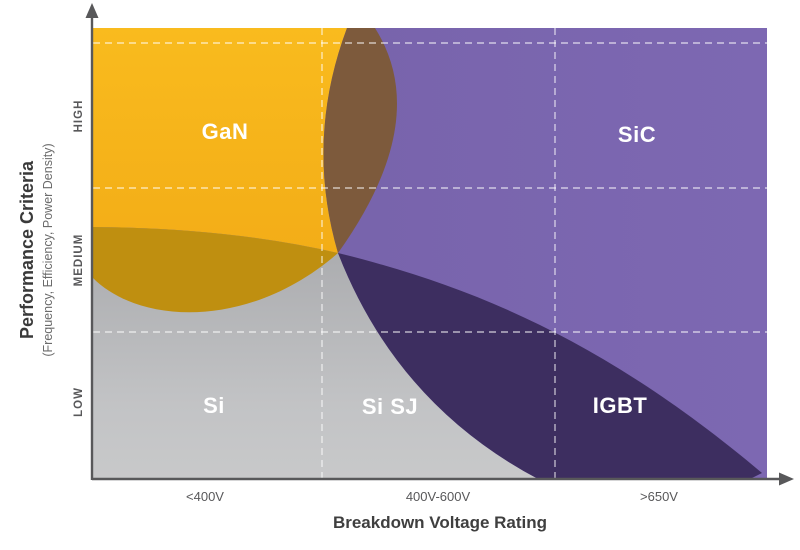  I want to click on y-axis-title: Performance Criteria, so click(27, 249).